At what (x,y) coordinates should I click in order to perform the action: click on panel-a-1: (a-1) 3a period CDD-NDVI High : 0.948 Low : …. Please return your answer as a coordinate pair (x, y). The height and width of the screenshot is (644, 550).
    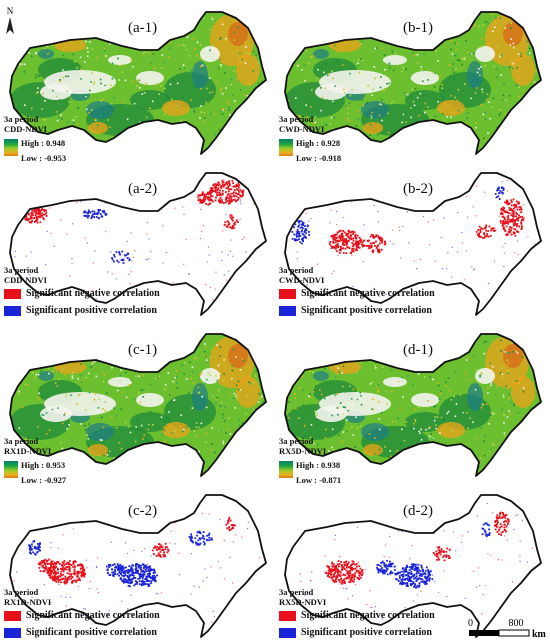
    Looking at the image, I should click on (137, 81).